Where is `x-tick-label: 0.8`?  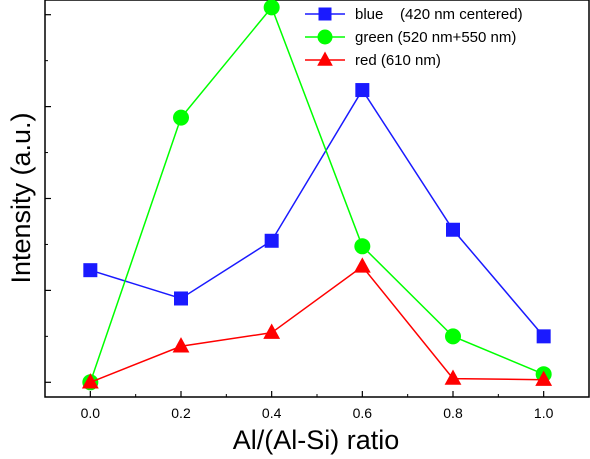
x-tick-label: 0.8 is located at coordinates (453, 413).